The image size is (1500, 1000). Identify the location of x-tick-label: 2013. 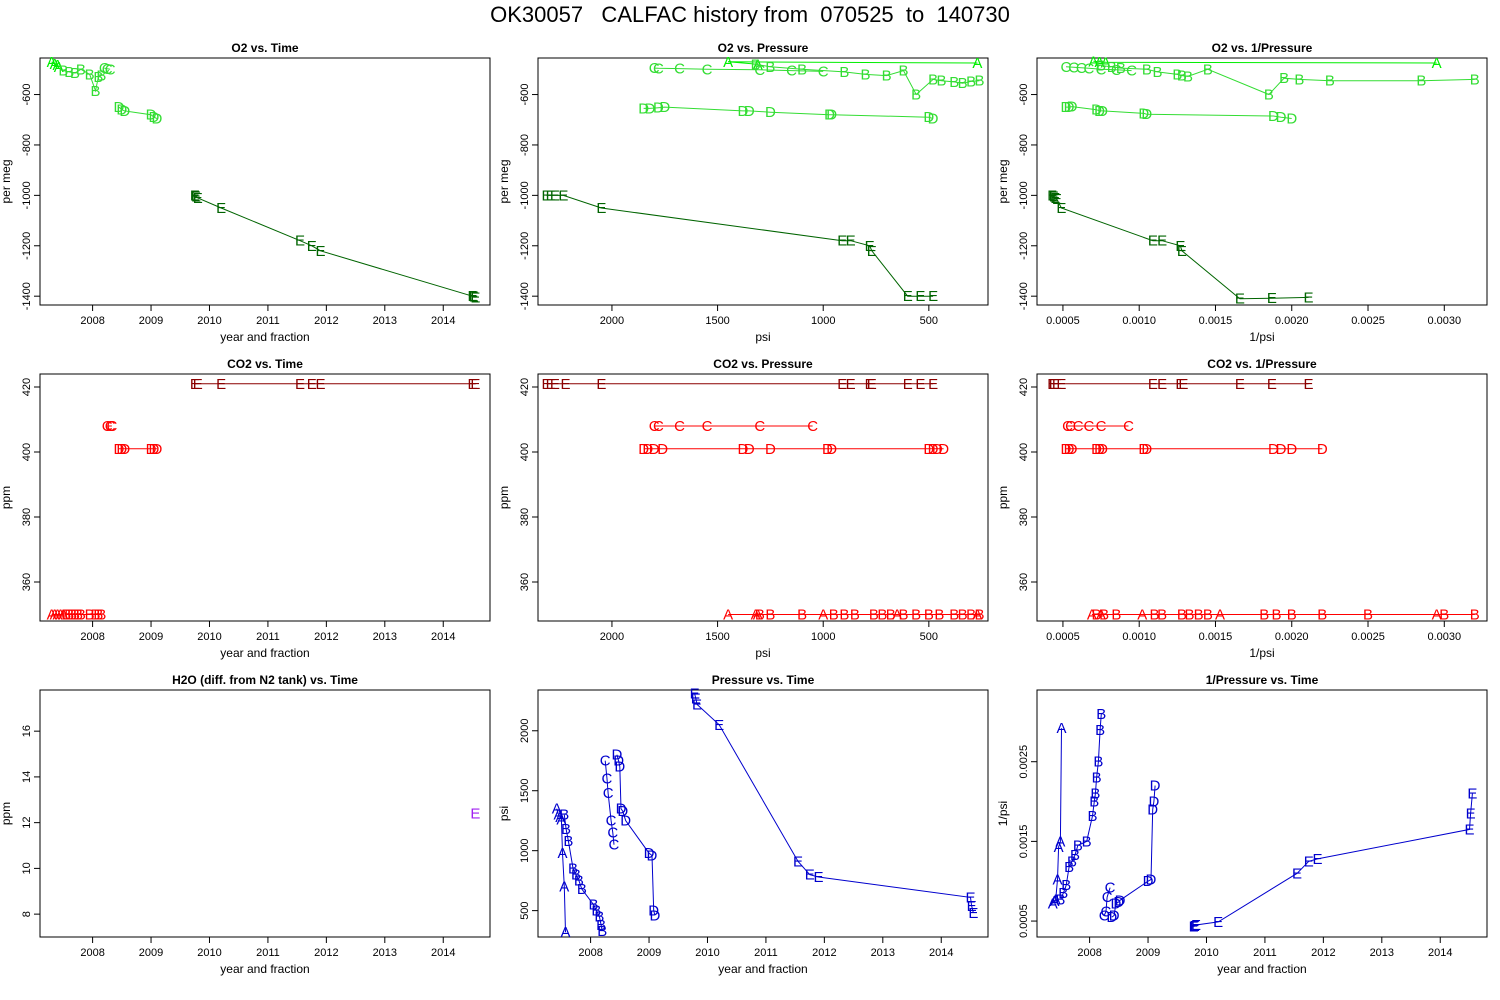
(883, 953).